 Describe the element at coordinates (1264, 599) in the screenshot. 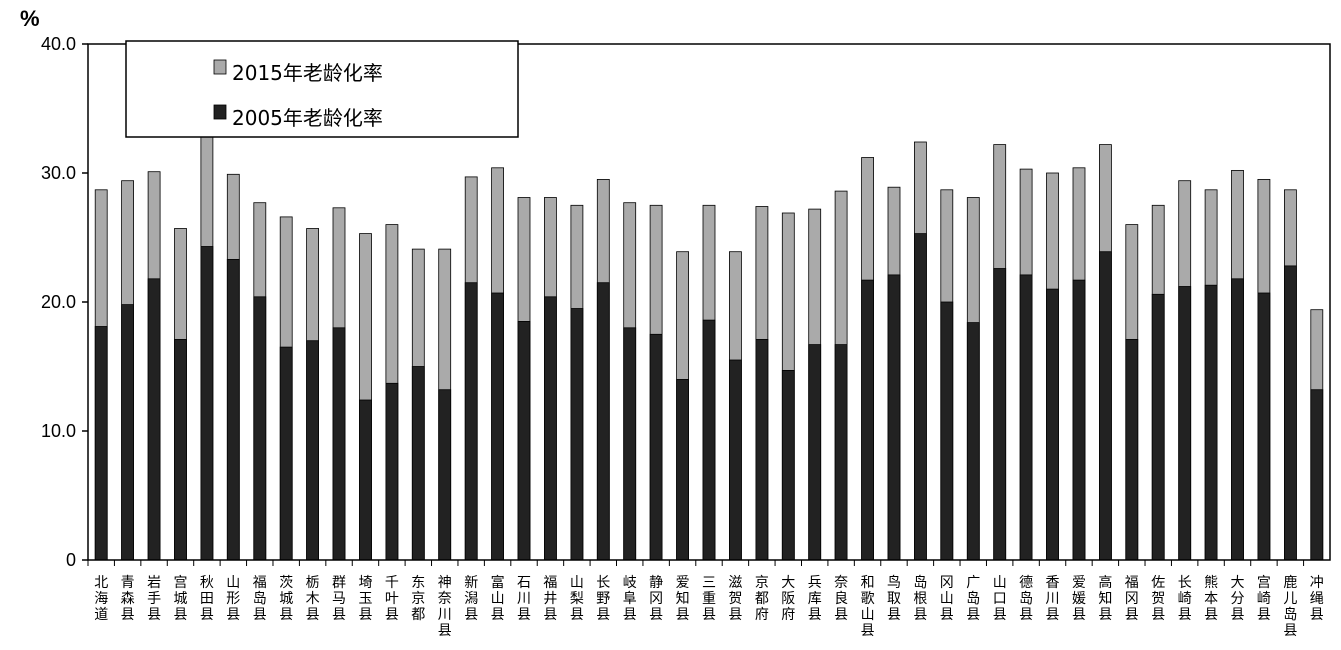

I see `category-label: 宫崎县` at that location.